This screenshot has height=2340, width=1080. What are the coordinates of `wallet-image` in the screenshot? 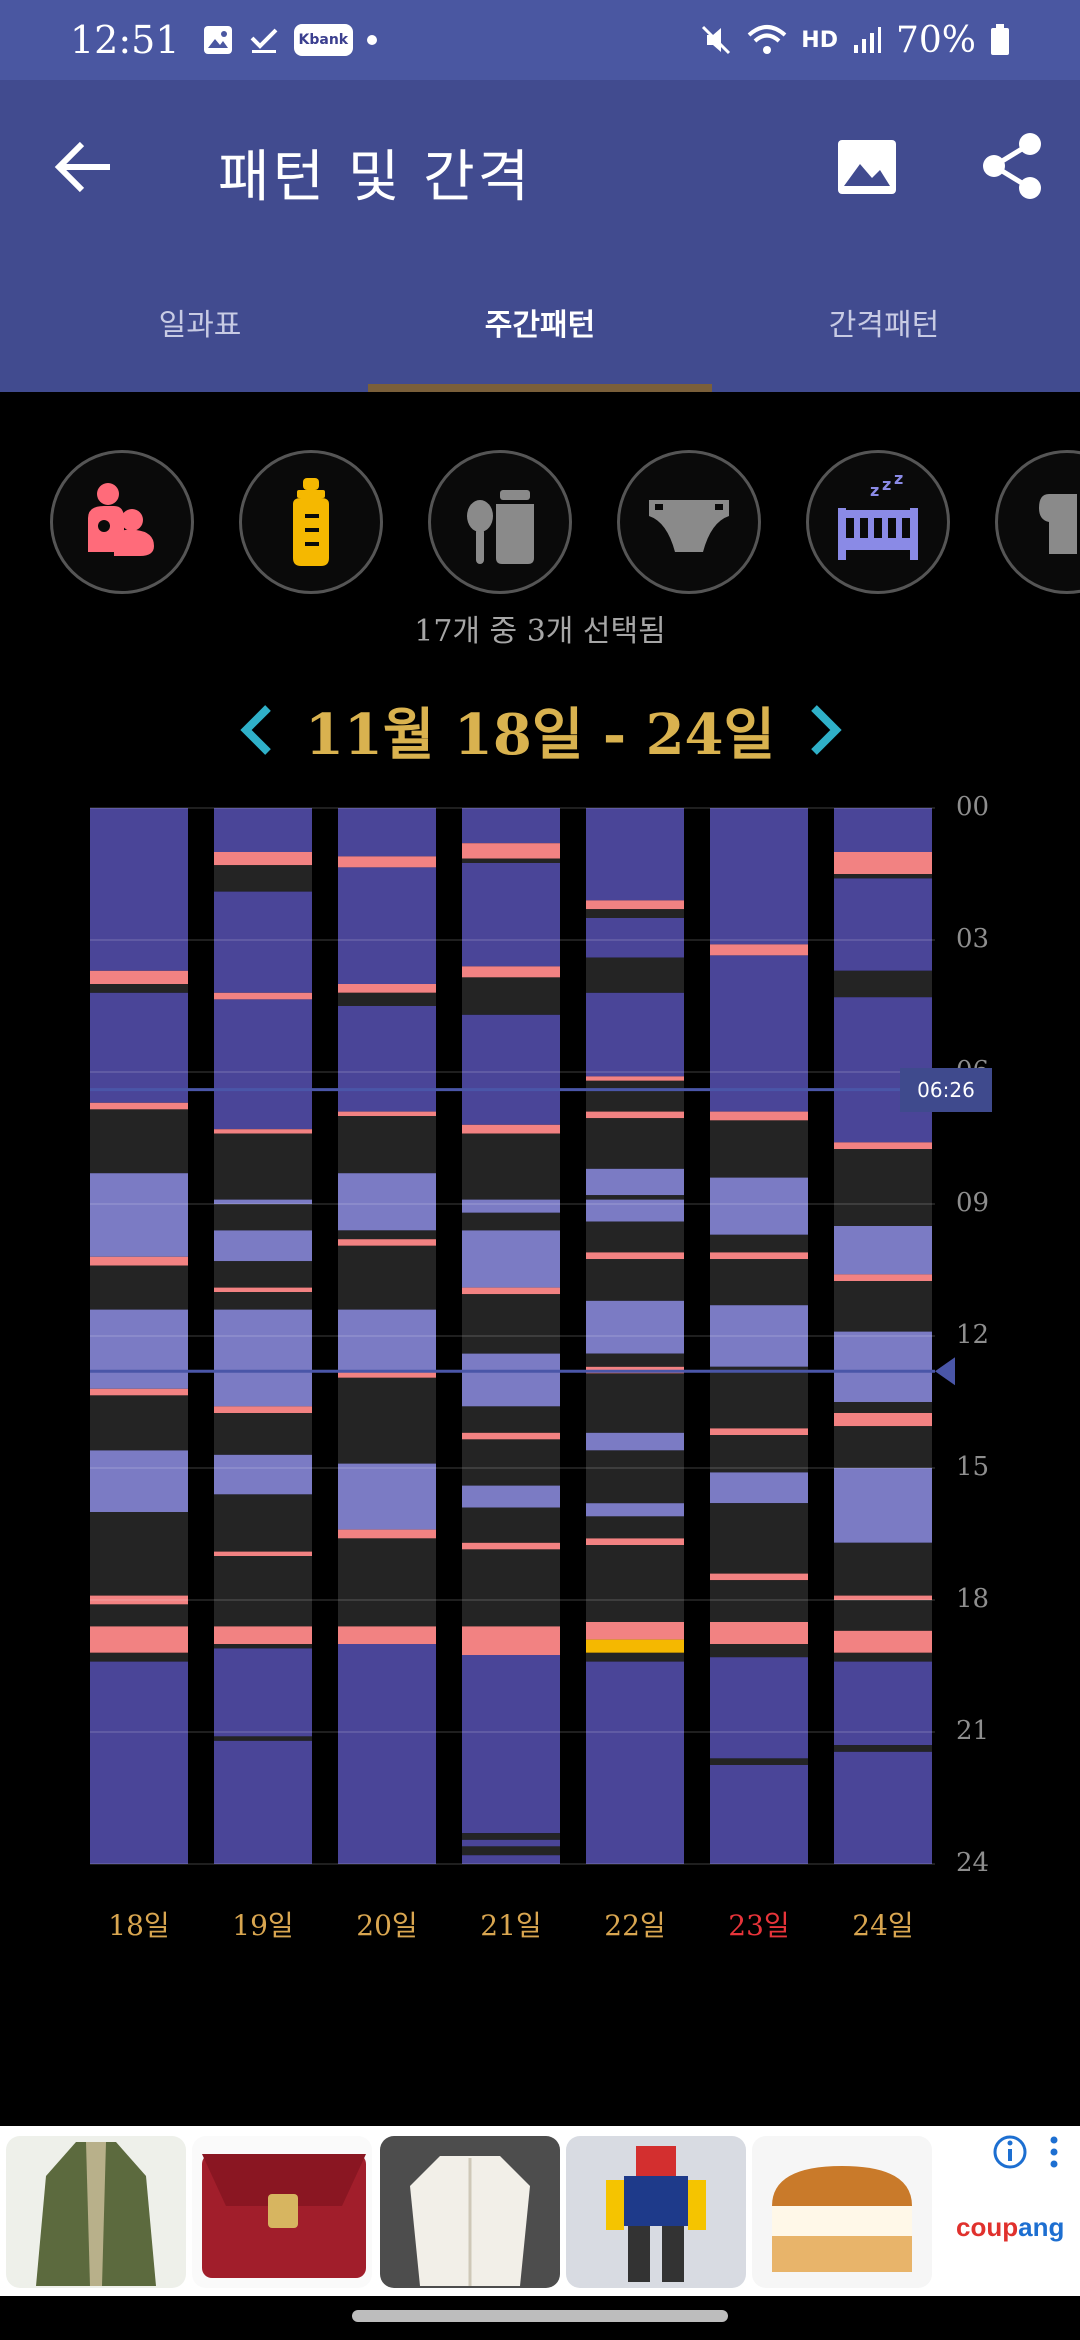 It's located at (284, 2216).